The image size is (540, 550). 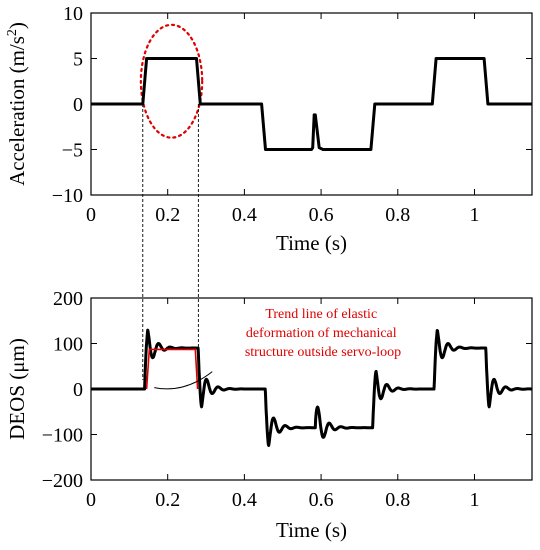 I want to click on y-tick-label: −5, so click(x=72, y=151).